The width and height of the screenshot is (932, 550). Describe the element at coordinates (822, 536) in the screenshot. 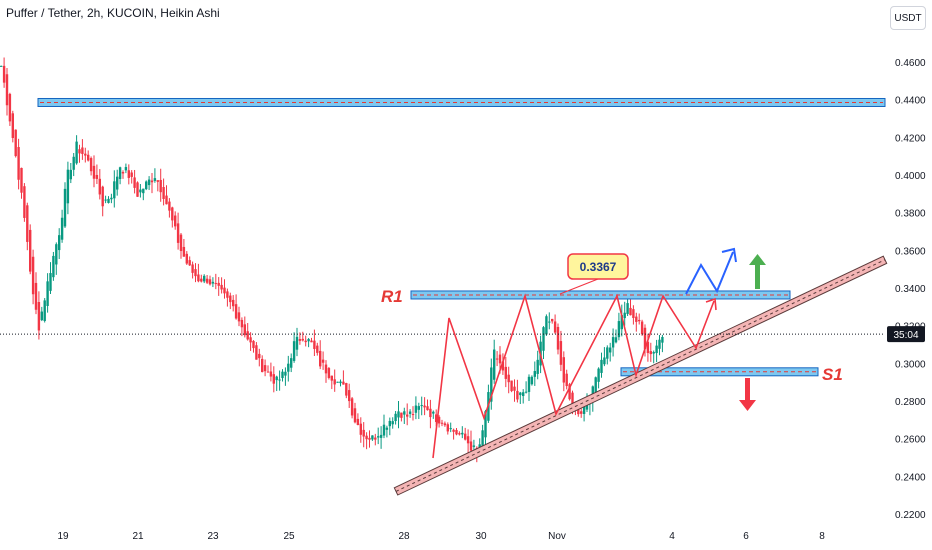

I see `x-tick-label: 8` at that location.